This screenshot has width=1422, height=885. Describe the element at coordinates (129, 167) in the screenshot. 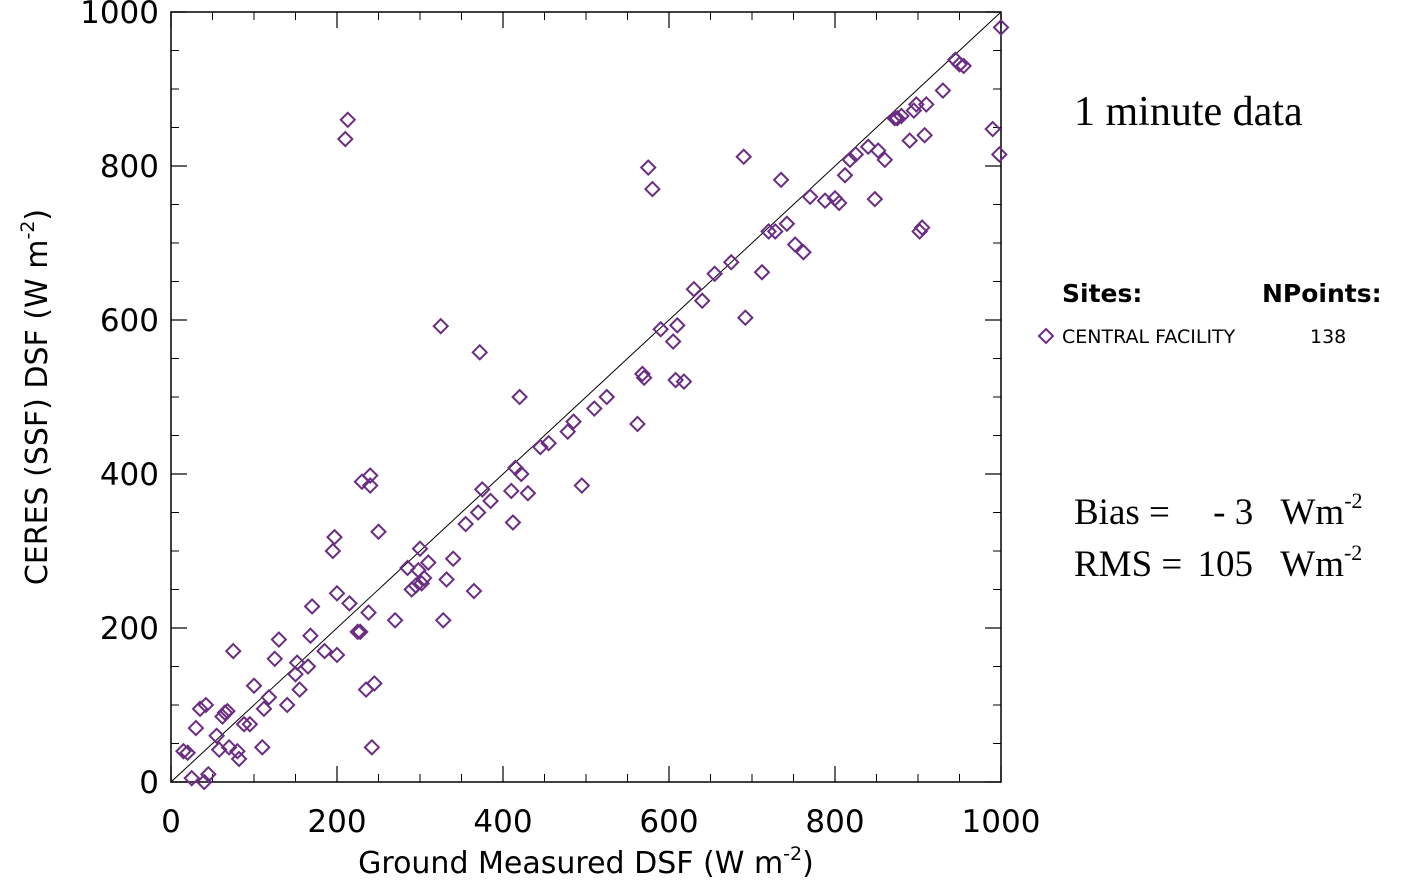

I see `y-tick-label: 800` at that location.